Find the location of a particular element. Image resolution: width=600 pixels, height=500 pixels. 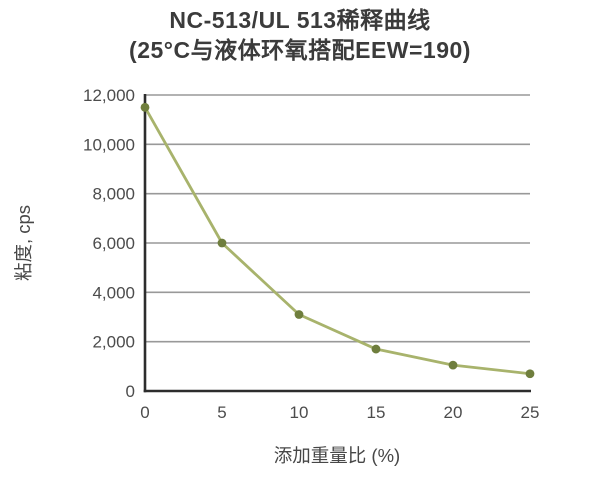

x-tick-label: 20 is located at coordinates (453, 412).